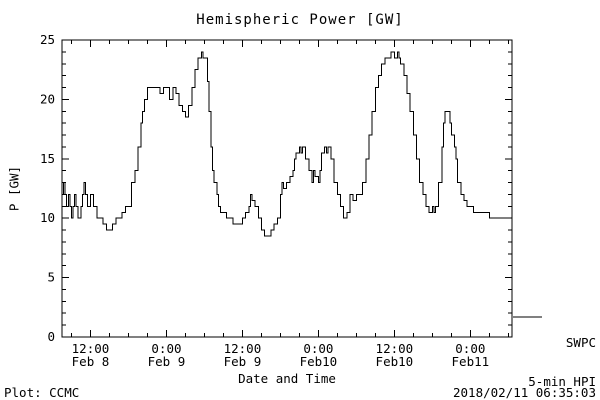  Describe the element at coordinates (47, 98) in the screenshot. I see `y-tick-label: 20` at that location.